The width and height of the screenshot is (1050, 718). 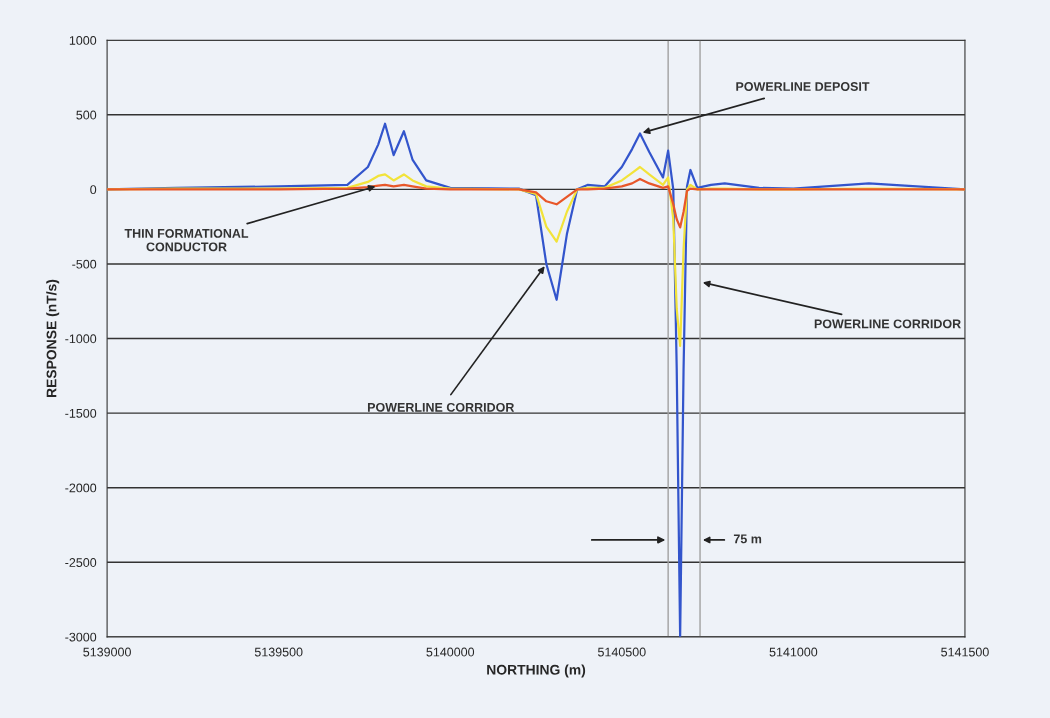 What do you see at coordinates (450, 652) in the screenshot?
I see `x-tick-label: 5140000` at bounding box center [450, 652].